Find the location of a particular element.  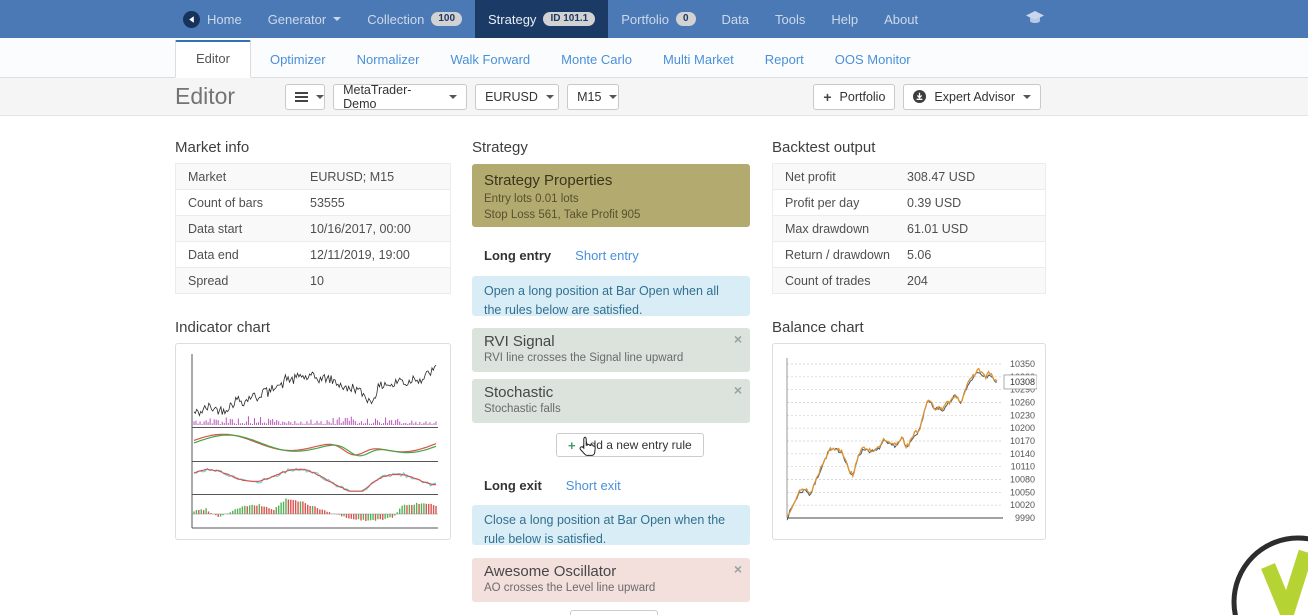

entry-subtabs: Long entry Short entry is located at coordinates (561, 255).